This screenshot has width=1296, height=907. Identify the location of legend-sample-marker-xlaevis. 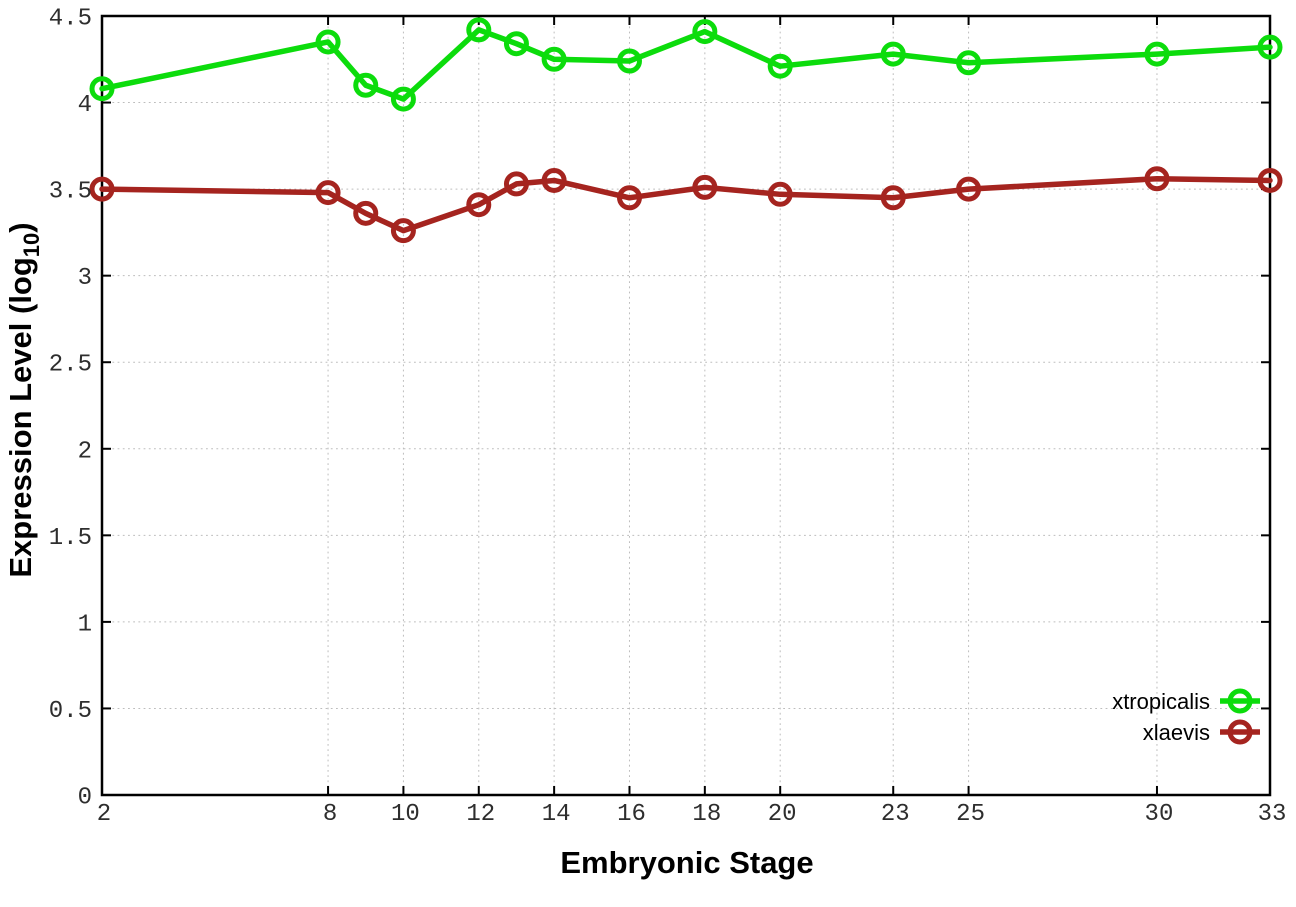
(1240, 732).